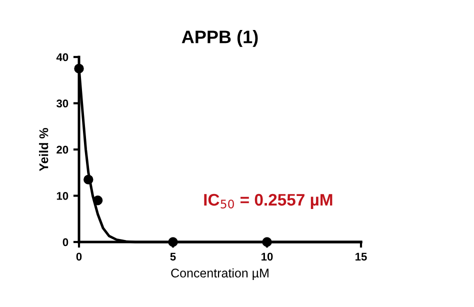 This screenshot has height=307, width=474. I want to click on x-axis-title: Concentration µM, so click(219, 274).